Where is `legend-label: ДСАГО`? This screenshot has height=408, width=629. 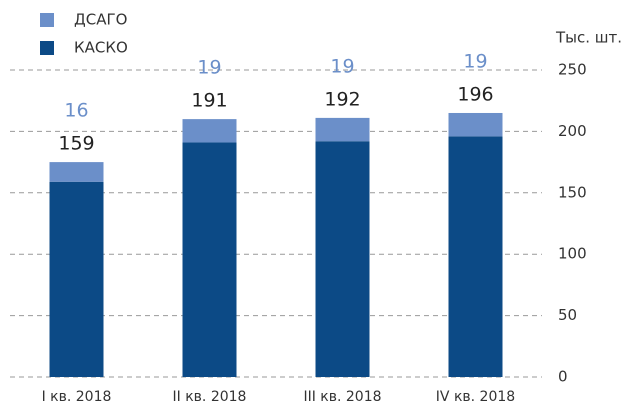 legend-label: ДСАГО is located at coordinates (100, 20).